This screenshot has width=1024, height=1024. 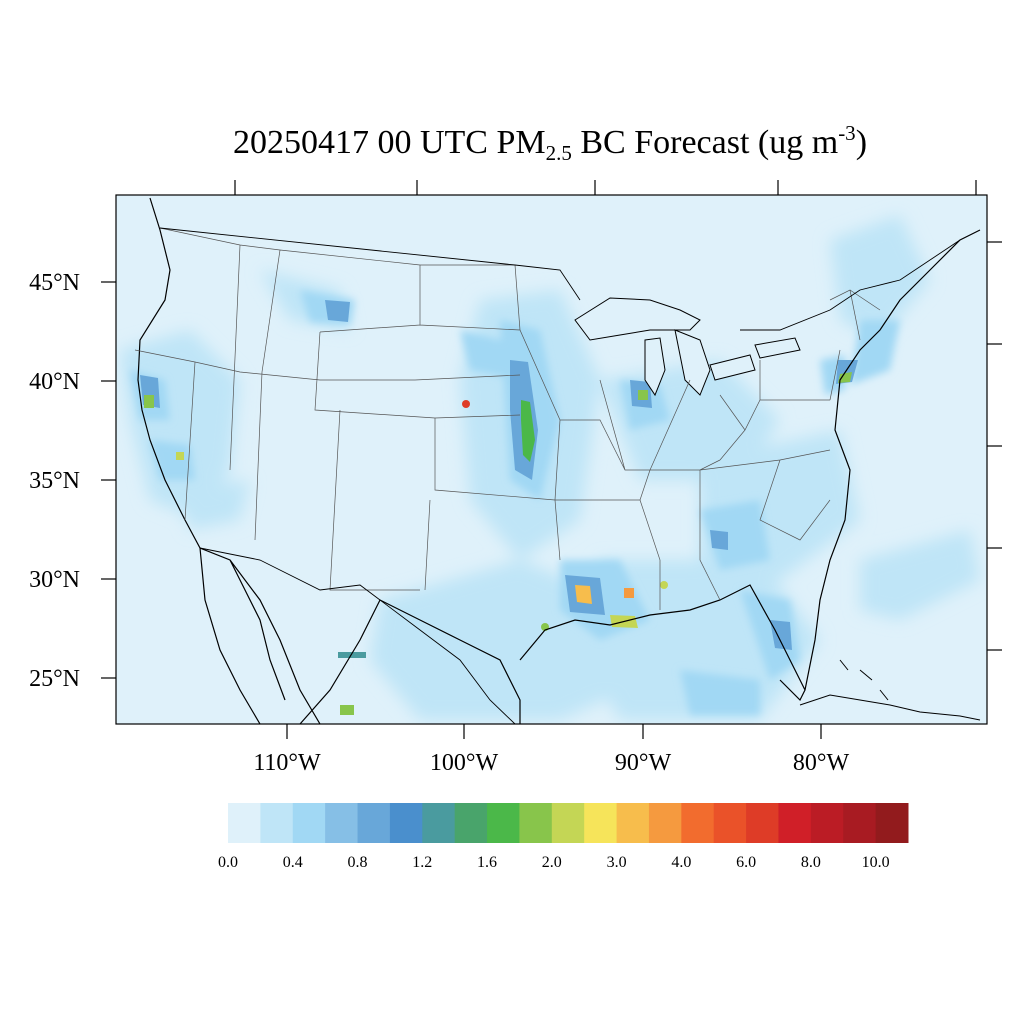 What do you see at coordinates (287, 763) in the screenshot?
I see `lon-label: 110°W` at bounding box center [287, 763].